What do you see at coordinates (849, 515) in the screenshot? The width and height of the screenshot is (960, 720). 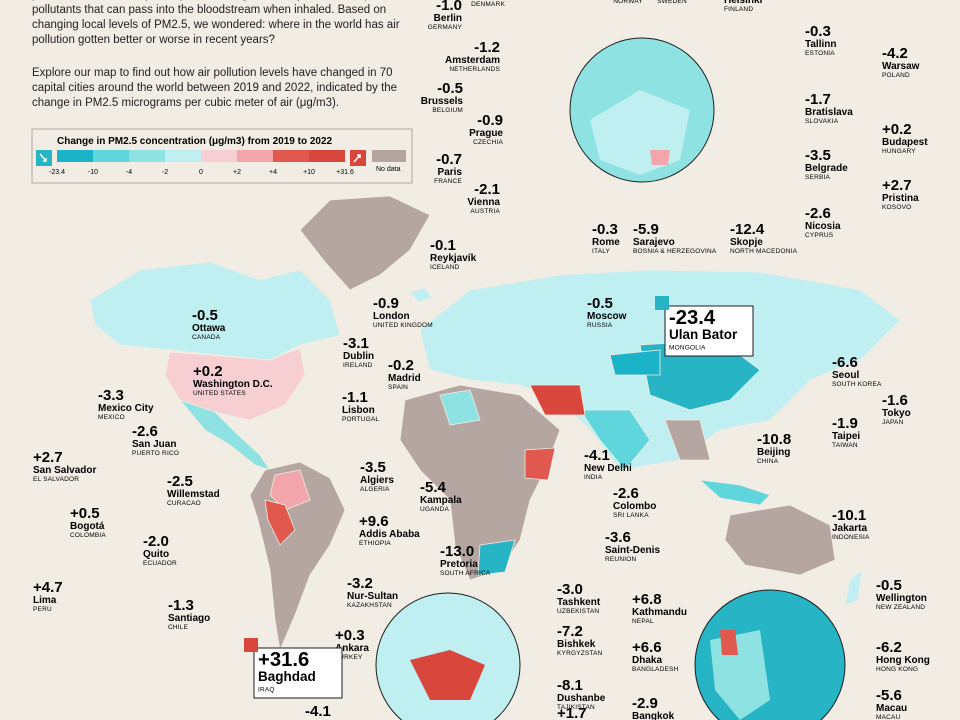 I see `city-value: -10.1` at bounding box center [849, 515].